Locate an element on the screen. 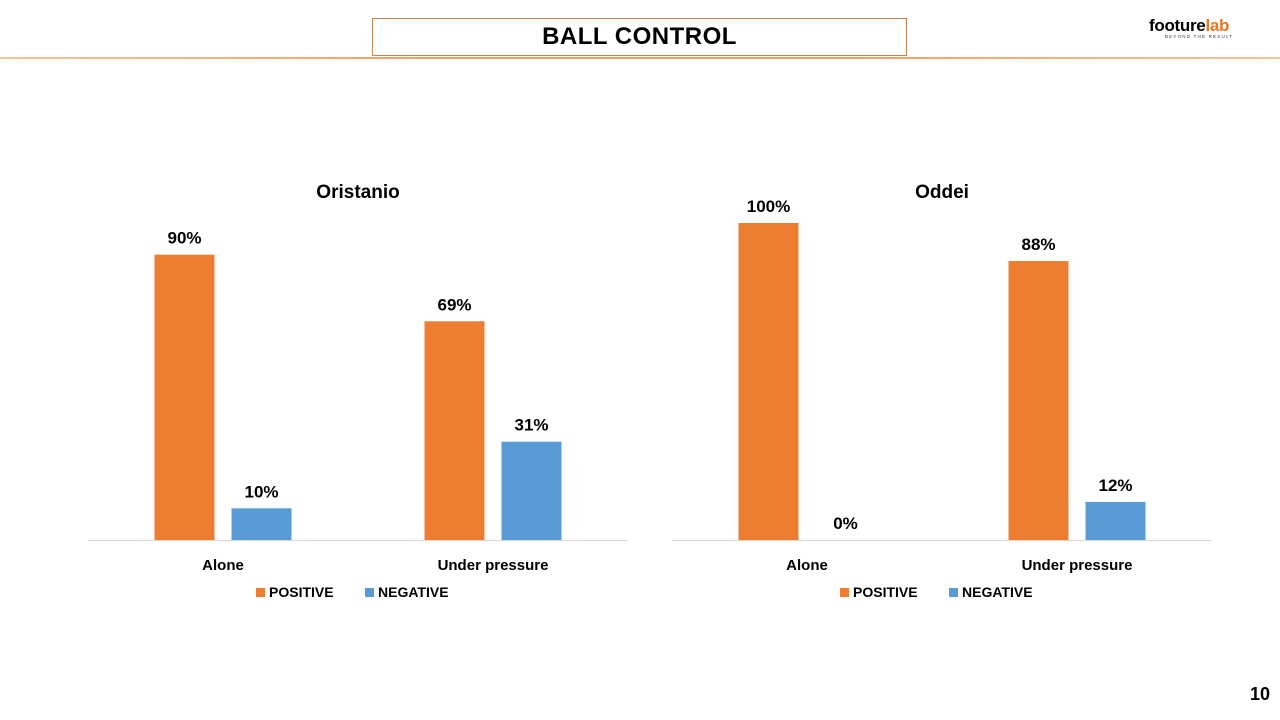 Image resolution: width=1280 pixels, height=720 pixels. header-divider-line is located at coordinates (640, 58).